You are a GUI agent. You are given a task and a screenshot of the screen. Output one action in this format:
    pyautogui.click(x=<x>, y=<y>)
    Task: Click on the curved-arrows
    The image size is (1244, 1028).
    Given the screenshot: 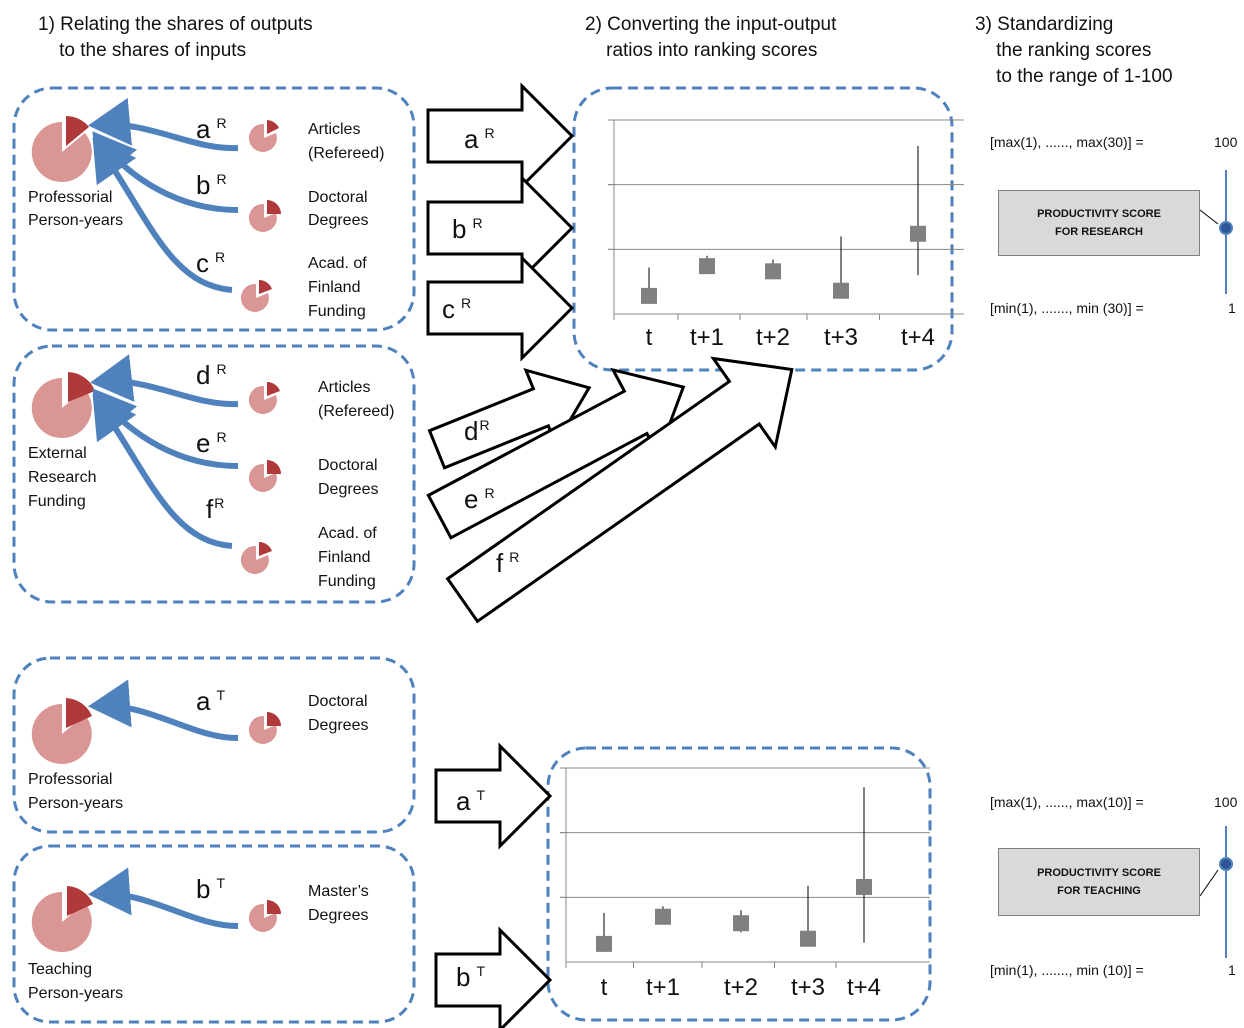 What is the action you would take?
    pyautogui.click(x=163, y=513)
    